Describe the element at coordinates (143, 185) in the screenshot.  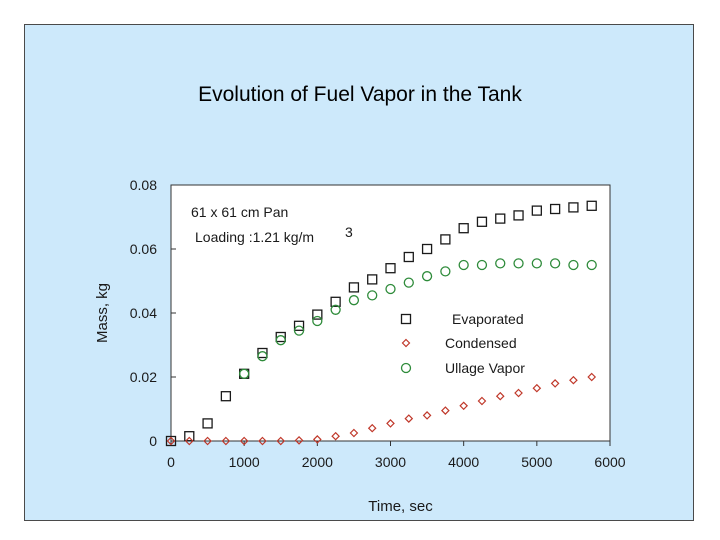
I see `y-tick-label: 0.08` at that location.